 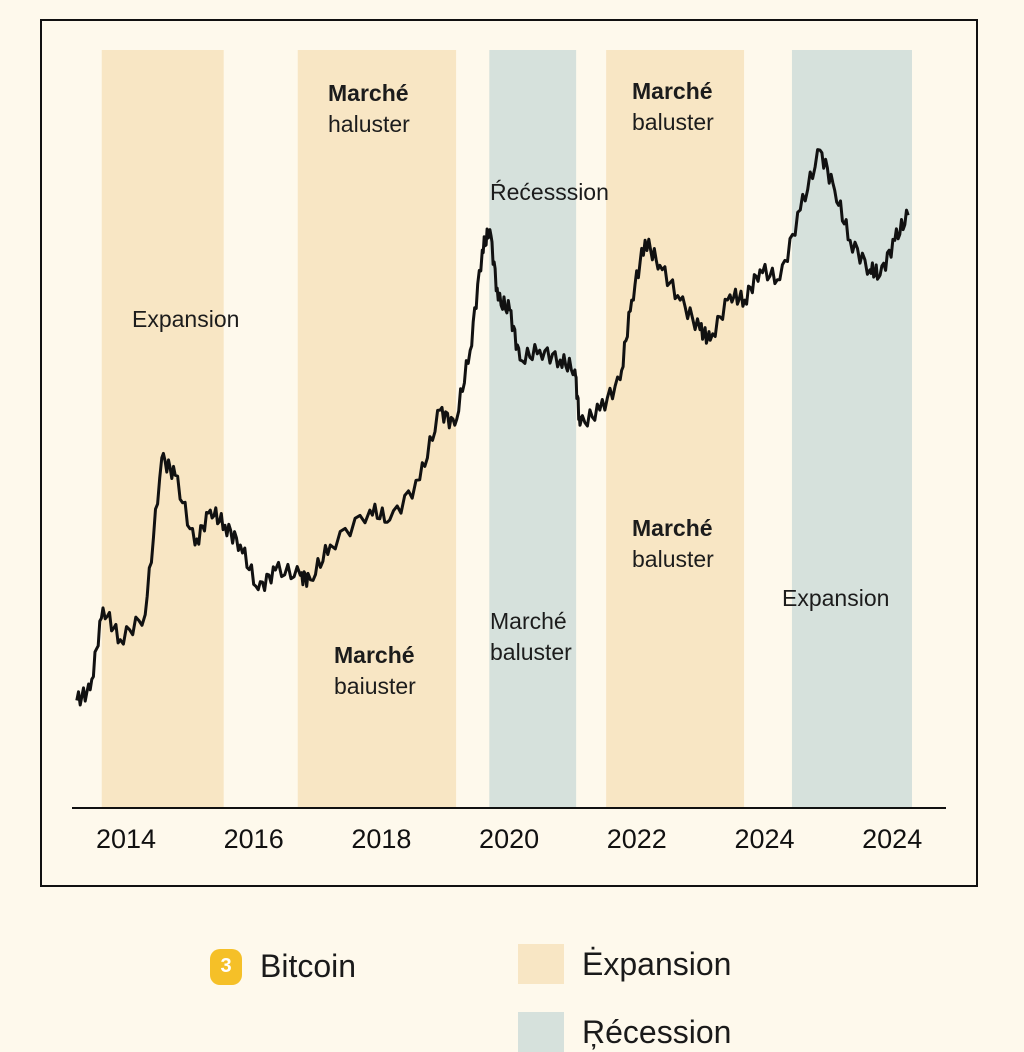 I want to click on x-tick-label: 2022, so click(x=636, y=839).